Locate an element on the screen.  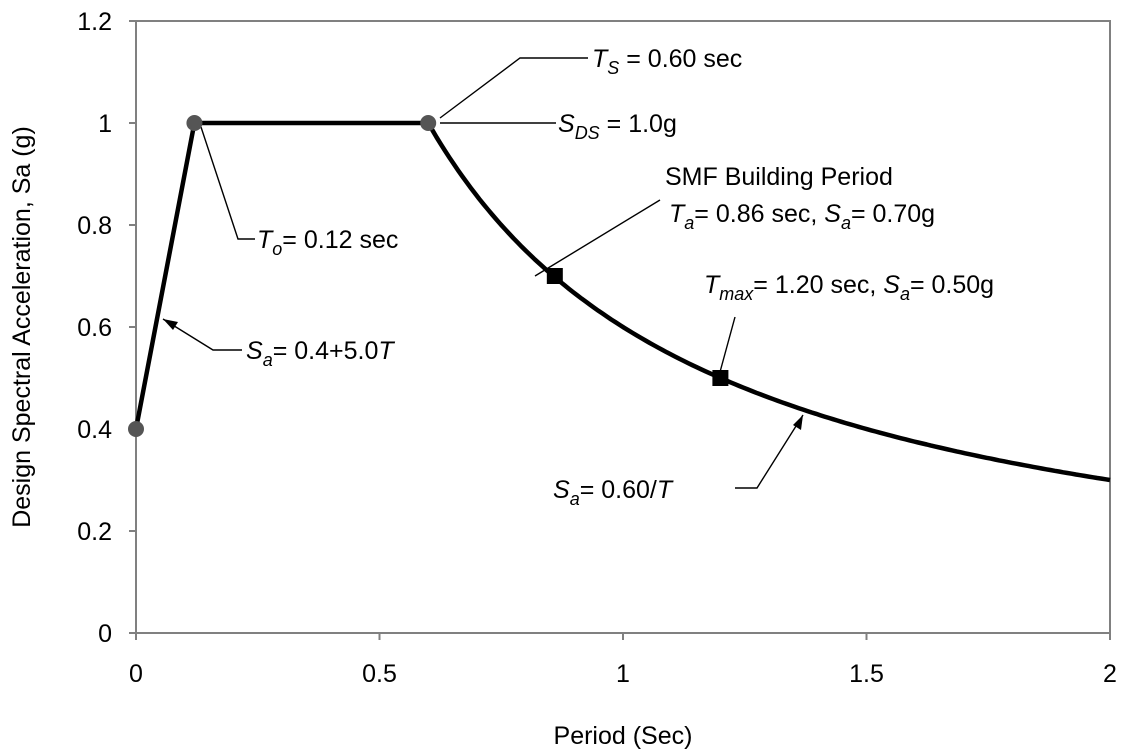
y-tick-label: 0 is located at coordinates (105, 634).